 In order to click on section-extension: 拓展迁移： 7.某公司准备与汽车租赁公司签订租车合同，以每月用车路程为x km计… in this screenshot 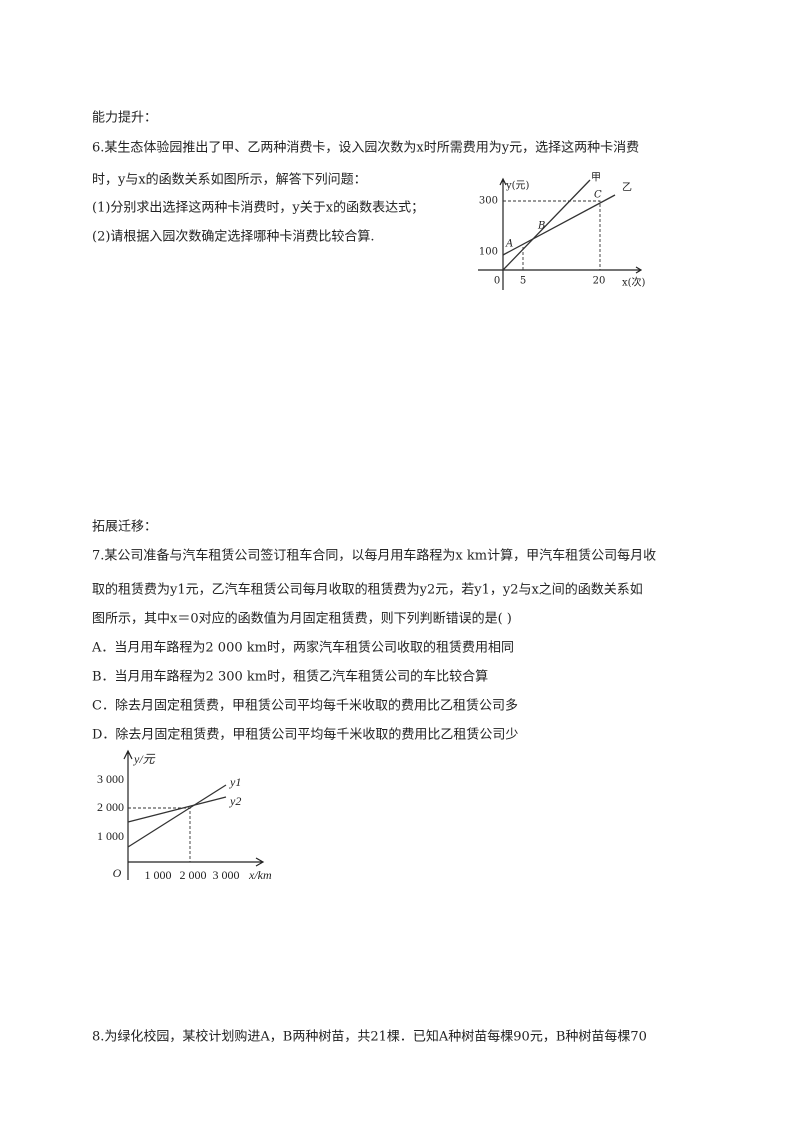, I will do `click(373, 631)`.